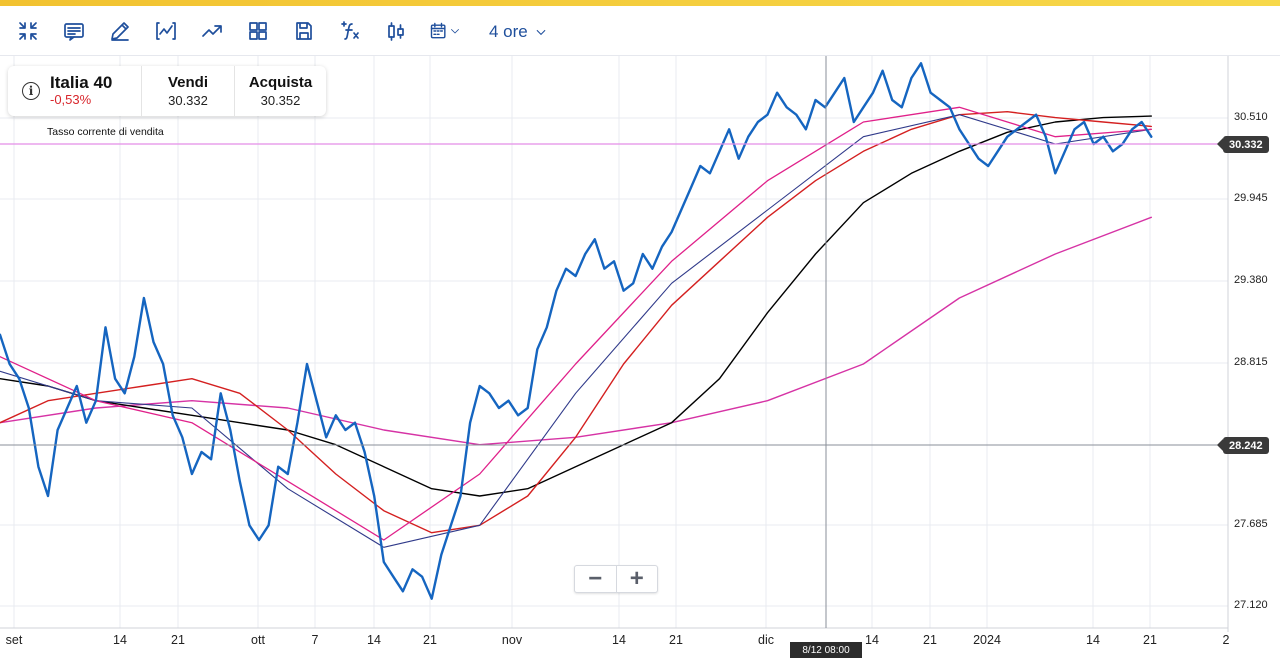  Describe the element at coordinates (74, 31) in the screenshot. I see `notes-icon` at that location.